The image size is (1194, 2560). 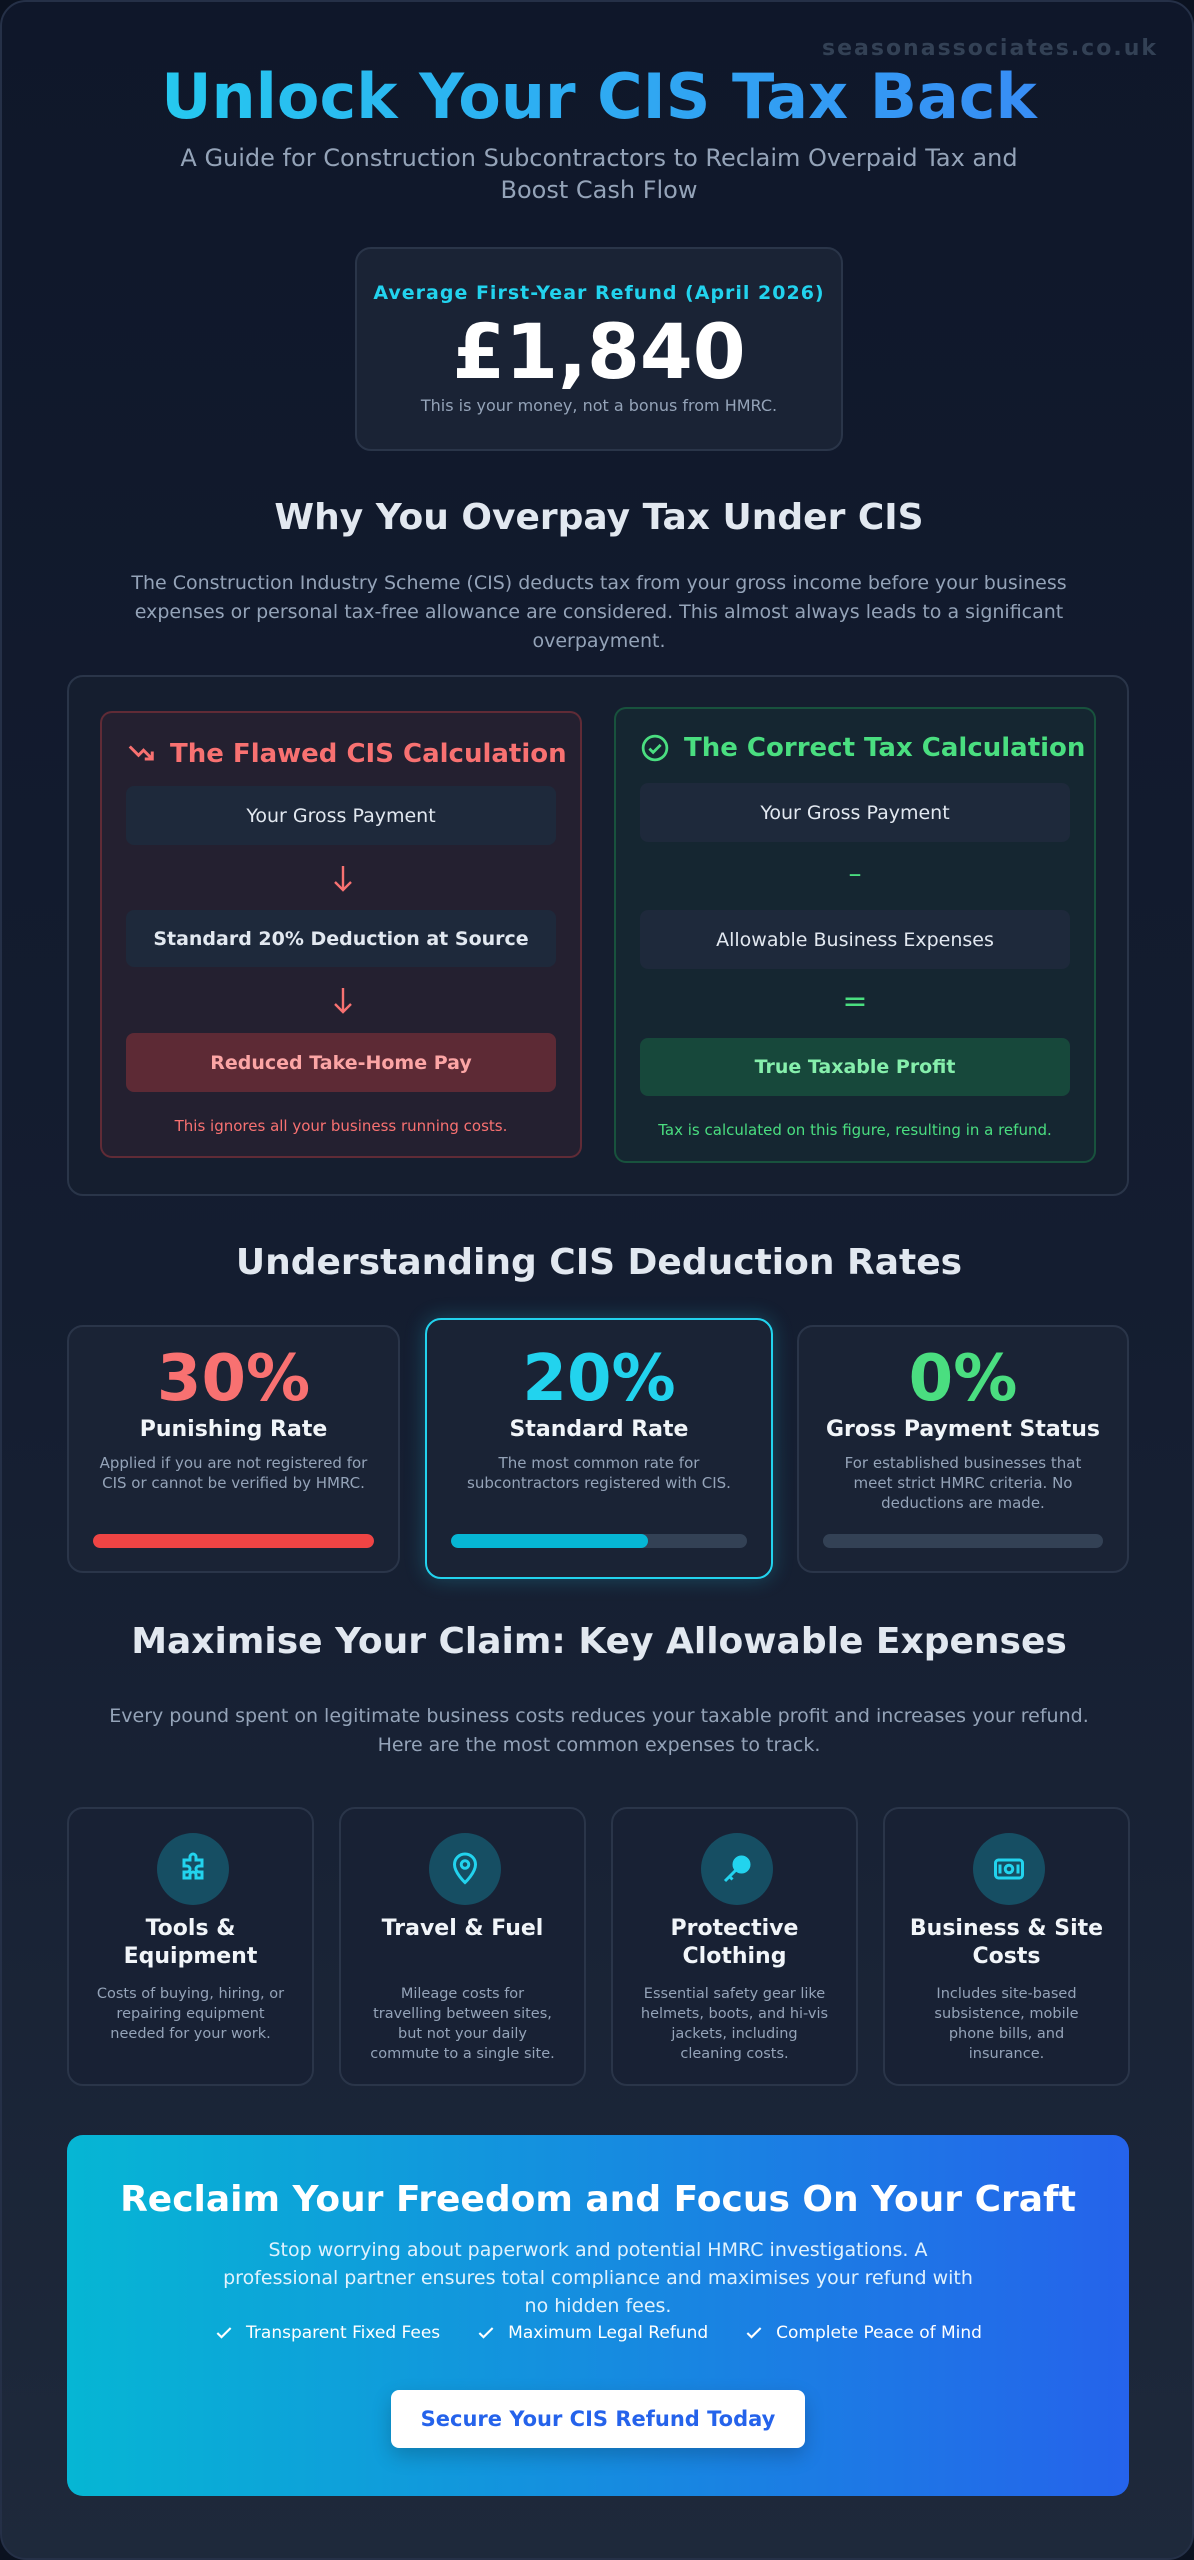 What do you see at coordinates (599, 517) in the screenshot?
I see `section-title: Why You Overpay Tax Under CIS` at bounding box center [599, 517].